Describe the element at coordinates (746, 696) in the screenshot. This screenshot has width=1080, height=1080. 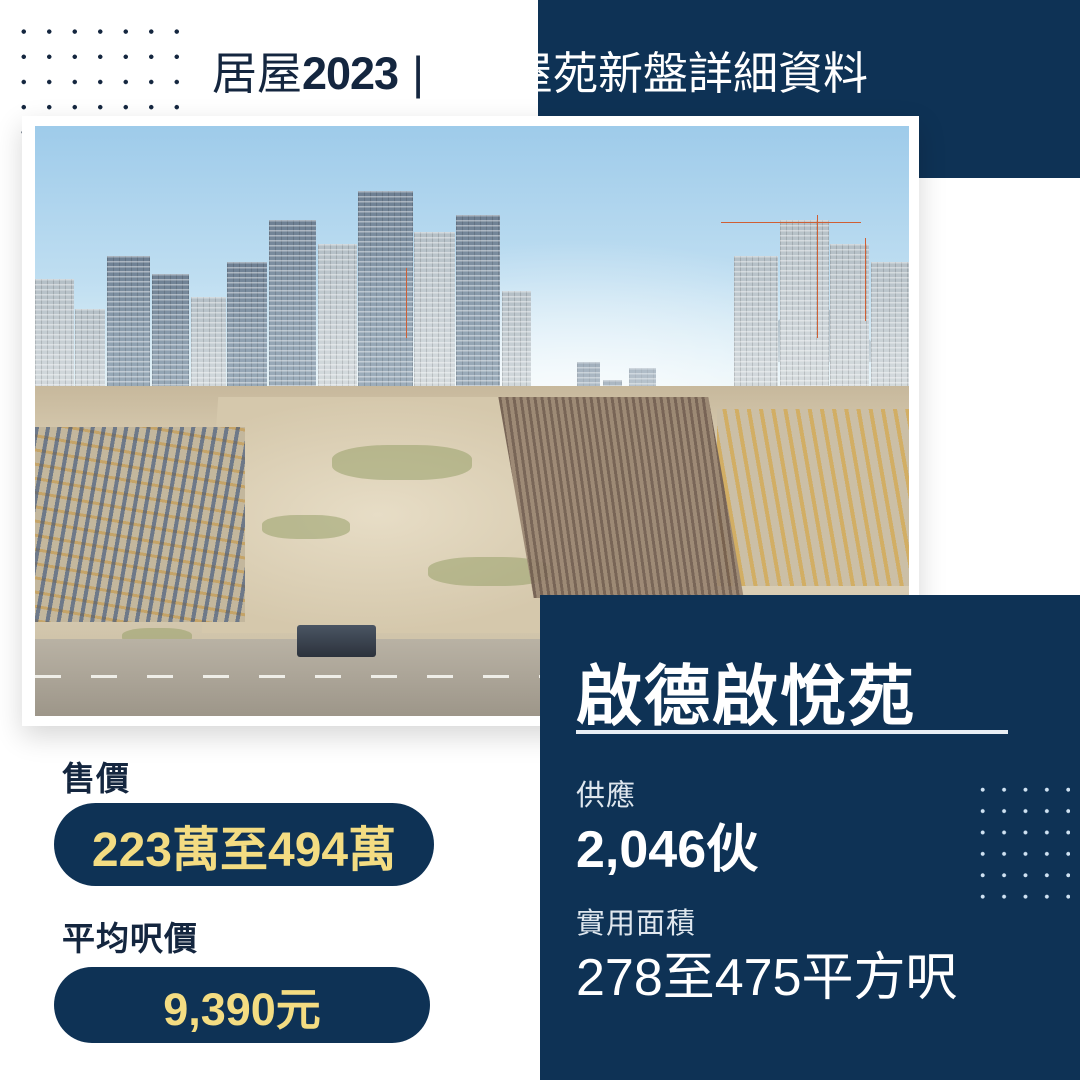
I see `estate-name: 啟德啟悅苑` at that location.